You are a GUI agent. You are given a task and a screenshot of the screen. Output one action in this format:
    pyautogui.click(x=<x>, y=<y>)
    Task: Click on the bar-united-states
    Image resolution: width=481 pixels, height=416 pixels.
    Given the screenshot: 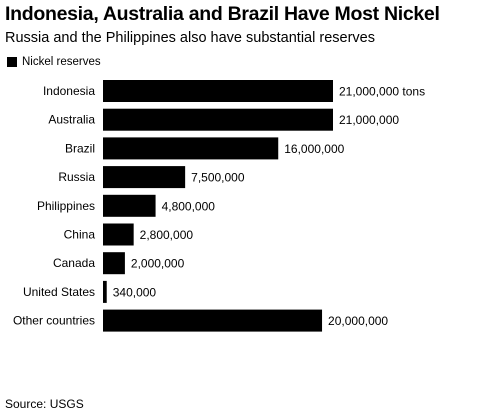 What is the action you would take?
    pyautogui.click(x=105, y=291)
    